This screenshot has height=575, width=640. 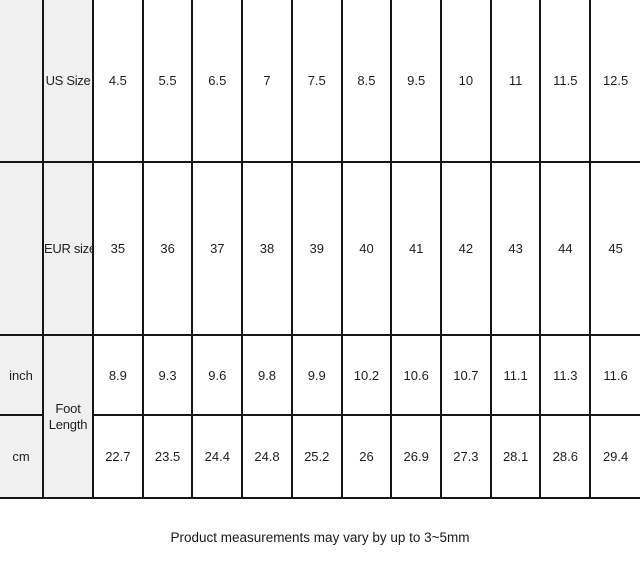 What do you see at coordinates (515, 375) in the screenshot?
I see `foot-length-inch-value: 11.1` at bounding box center [515, 375].